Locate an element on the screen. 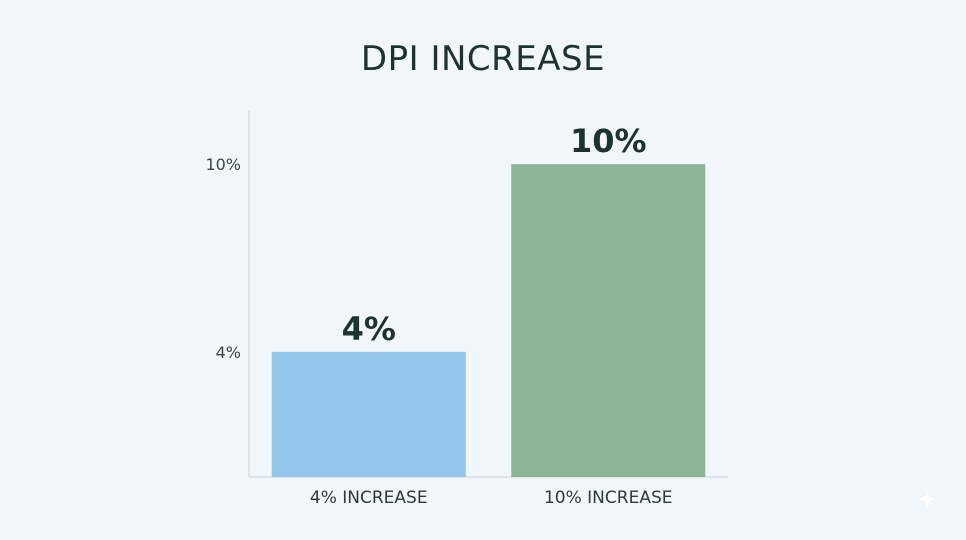  data-label: 4% is located at coordinates (369, 329).